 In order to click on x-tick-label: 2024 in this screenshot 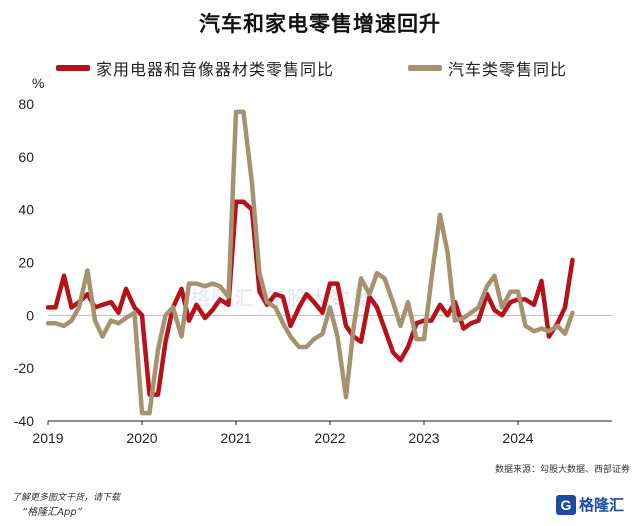, I will do `click(517, 438)`.